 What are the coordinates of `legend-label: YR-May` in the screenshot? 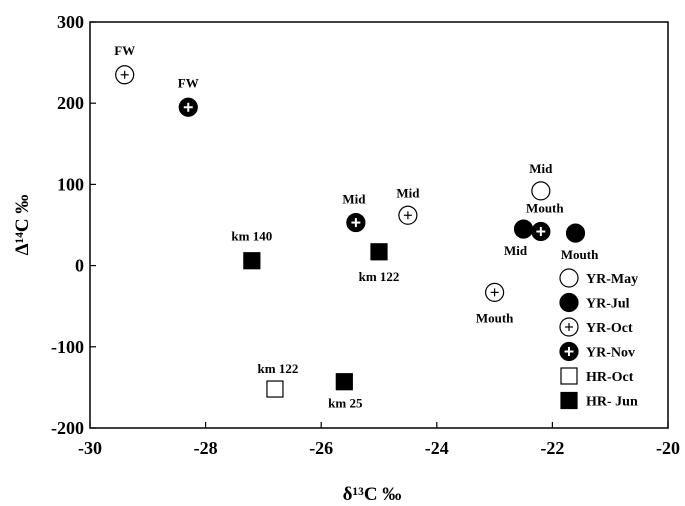 It's located at (612, 279).